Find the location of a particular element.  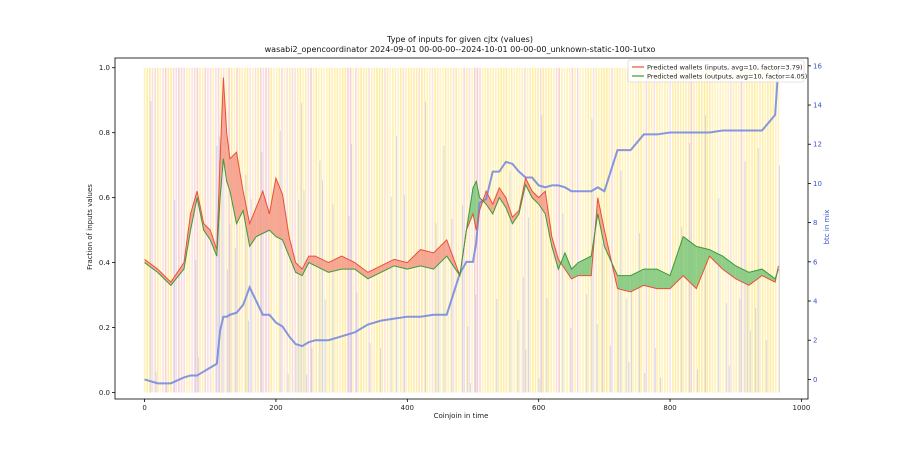

y2-tick-label: 10 is located at coordinates (817, 184).